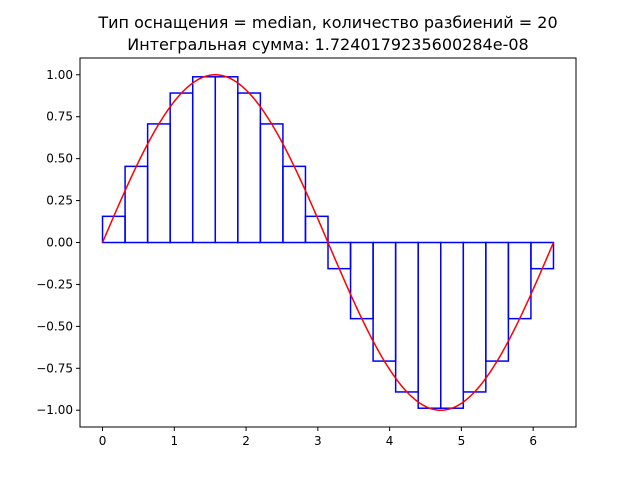  I want to click on x-tick-label: 1, so click(174, 441).